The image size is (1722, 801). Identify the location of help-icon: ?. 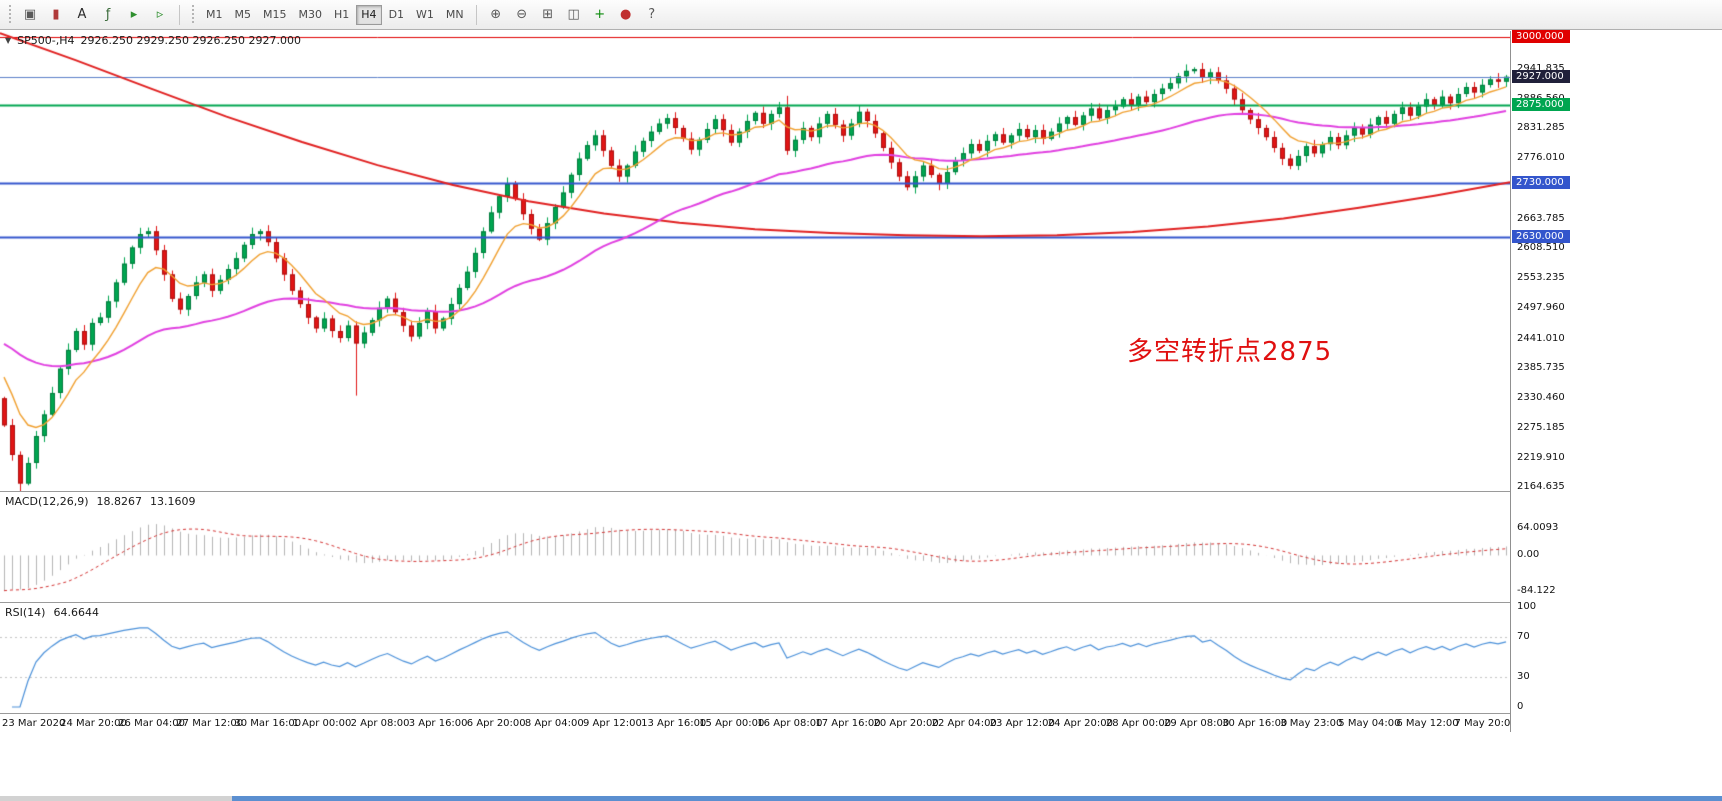
(652, 14).